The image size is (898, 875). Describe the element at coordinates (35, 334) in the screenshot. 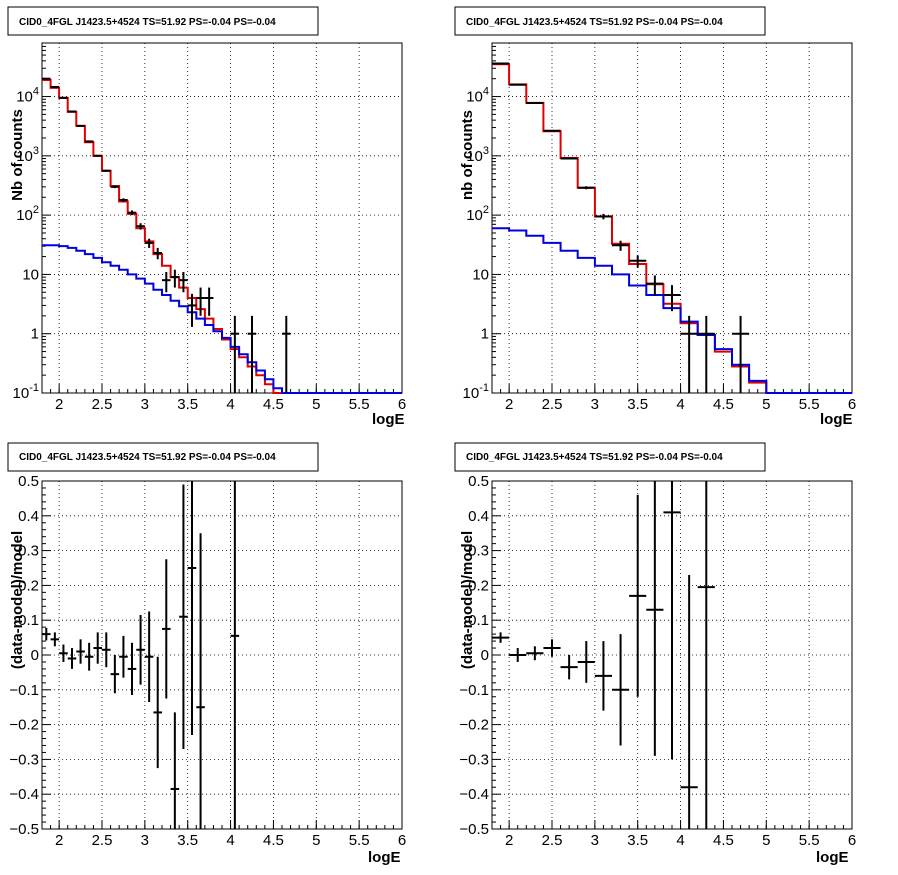

I see `y-tick-label: 1` at that location.